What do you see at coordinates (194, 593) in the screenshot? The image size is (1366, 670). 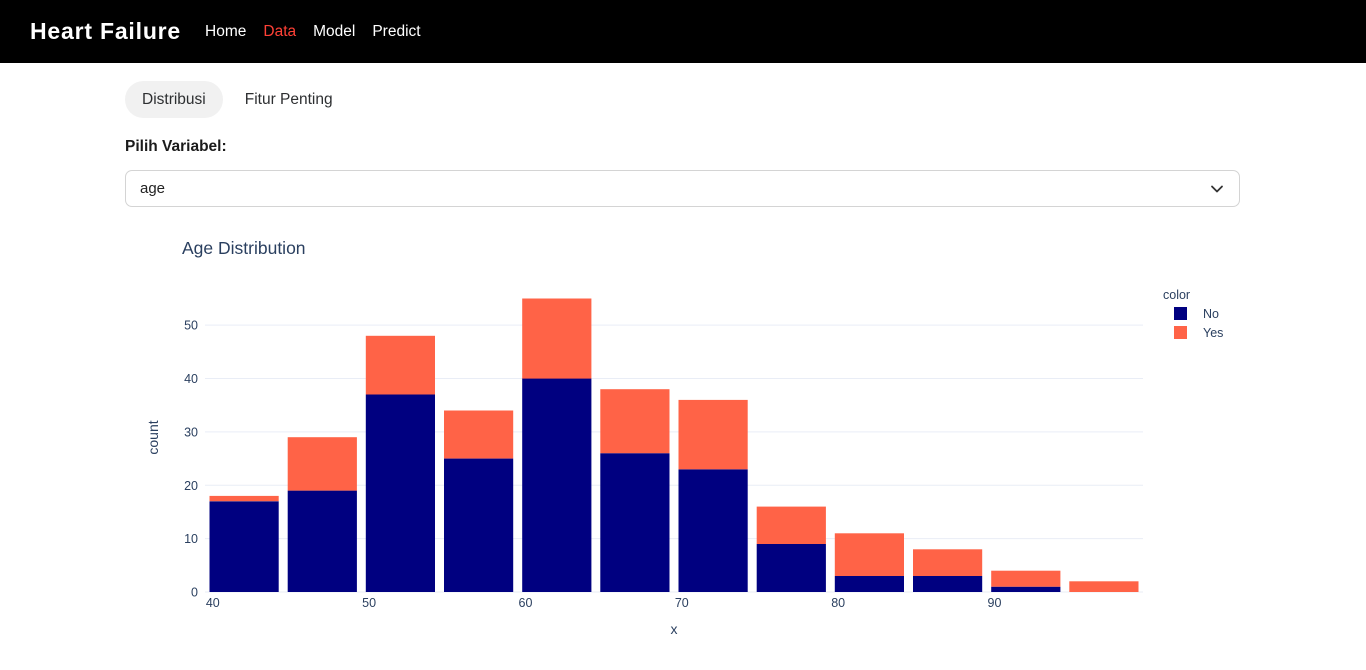 I see `y-tick-label: 0` at bounding box center [194, 593].